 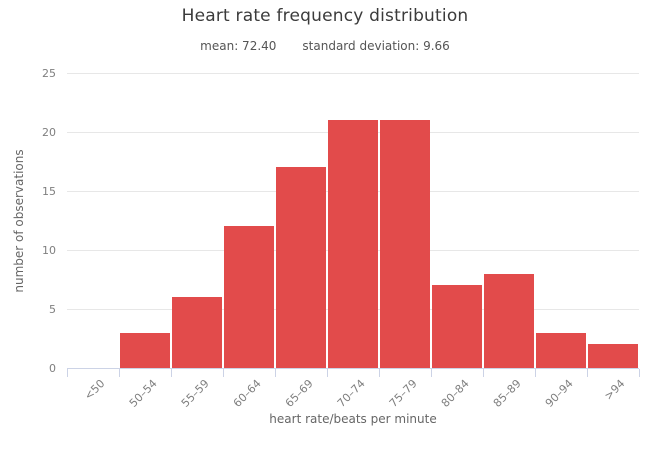 I want to click on x-tick-label: 85–89, so click(x=507, y=393).